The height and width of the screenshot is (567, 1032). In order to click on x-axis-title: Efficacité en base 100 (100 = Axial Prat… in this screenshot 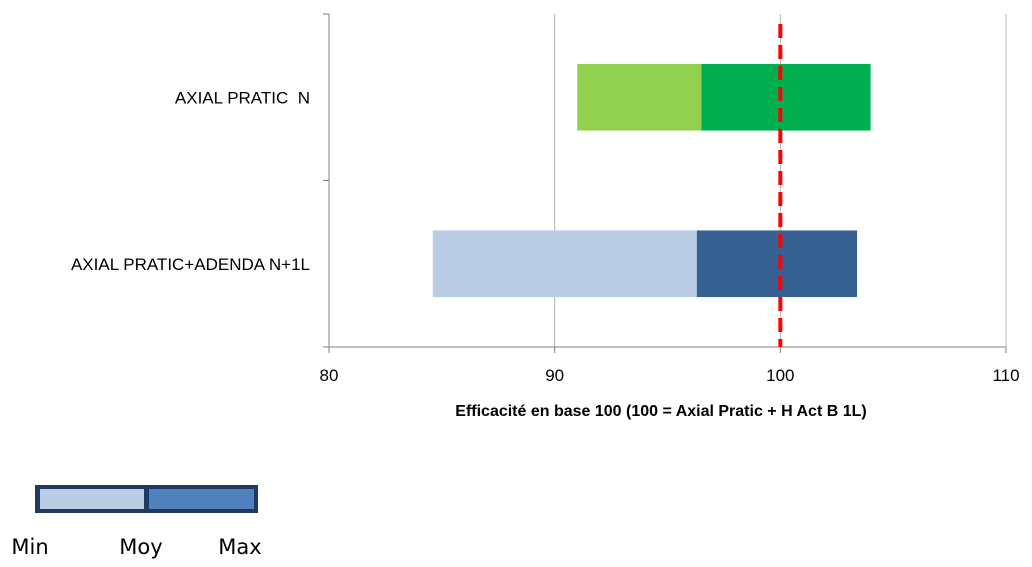, I will do `click(660, 411)`.